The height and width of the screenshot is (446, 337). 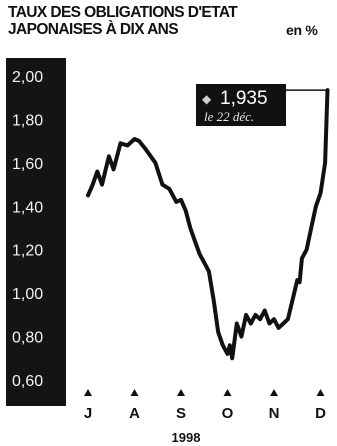 I want to click on y-tick-label: 0,80, so click(x=27, y=338).